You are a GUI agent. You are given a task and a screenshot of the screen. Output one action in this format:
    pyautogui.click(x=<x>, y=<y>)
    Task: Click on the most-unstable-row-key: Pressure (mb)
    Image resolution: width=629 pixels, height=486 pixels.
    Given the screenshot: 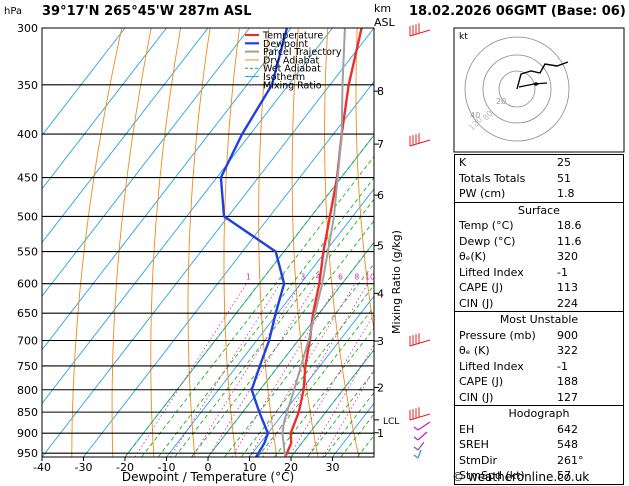 What is the action you would take?
    pyautogui.click(x=497, y=335)
    